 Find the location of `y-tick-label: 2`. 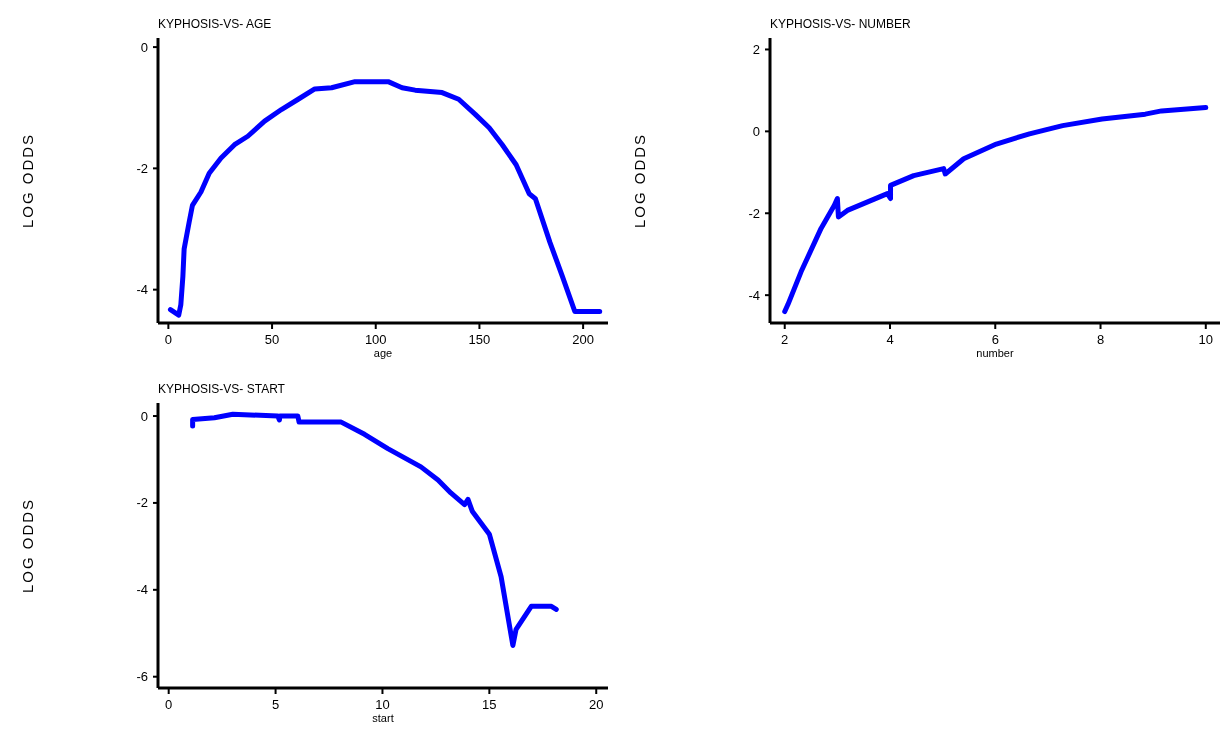

y-tick-label: 2 is located at coordinates (756, 50).